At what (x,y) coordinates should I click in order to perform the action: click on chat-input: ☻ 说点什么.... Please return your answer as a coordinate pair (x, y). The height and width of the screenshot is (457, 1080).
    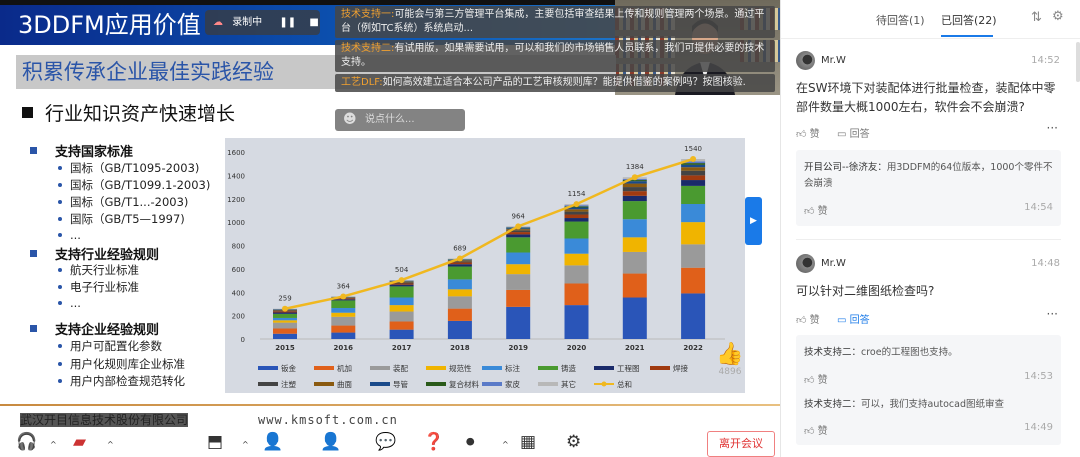
    Looking at the image, I should click on (400, 120).